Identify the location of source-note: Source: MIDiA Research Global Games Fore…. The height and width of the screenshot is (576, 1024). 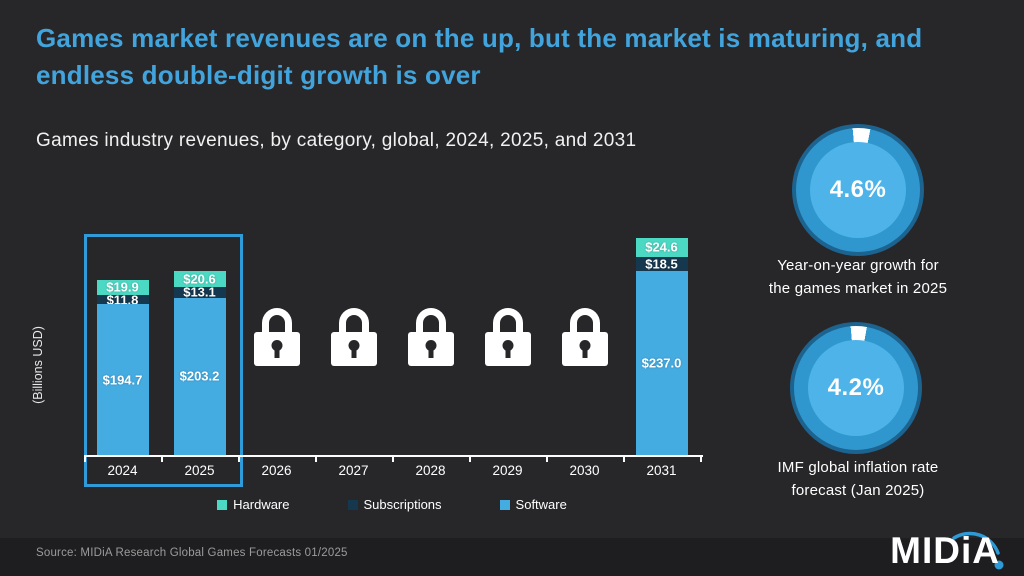
(192, 553).